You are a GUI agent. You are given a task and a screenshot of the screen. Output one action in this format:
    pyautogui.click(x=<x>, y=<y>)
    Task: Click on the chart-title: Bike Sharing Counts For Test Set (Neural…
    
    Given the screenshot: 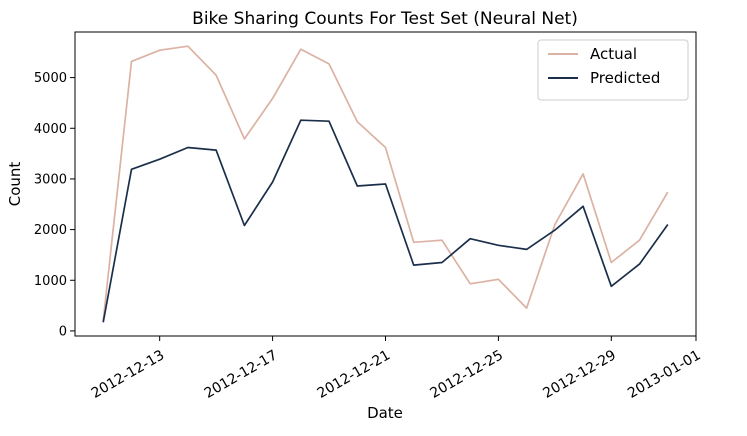 What is the action you would take?
    pyautogui.click(x=385, y=19)
    